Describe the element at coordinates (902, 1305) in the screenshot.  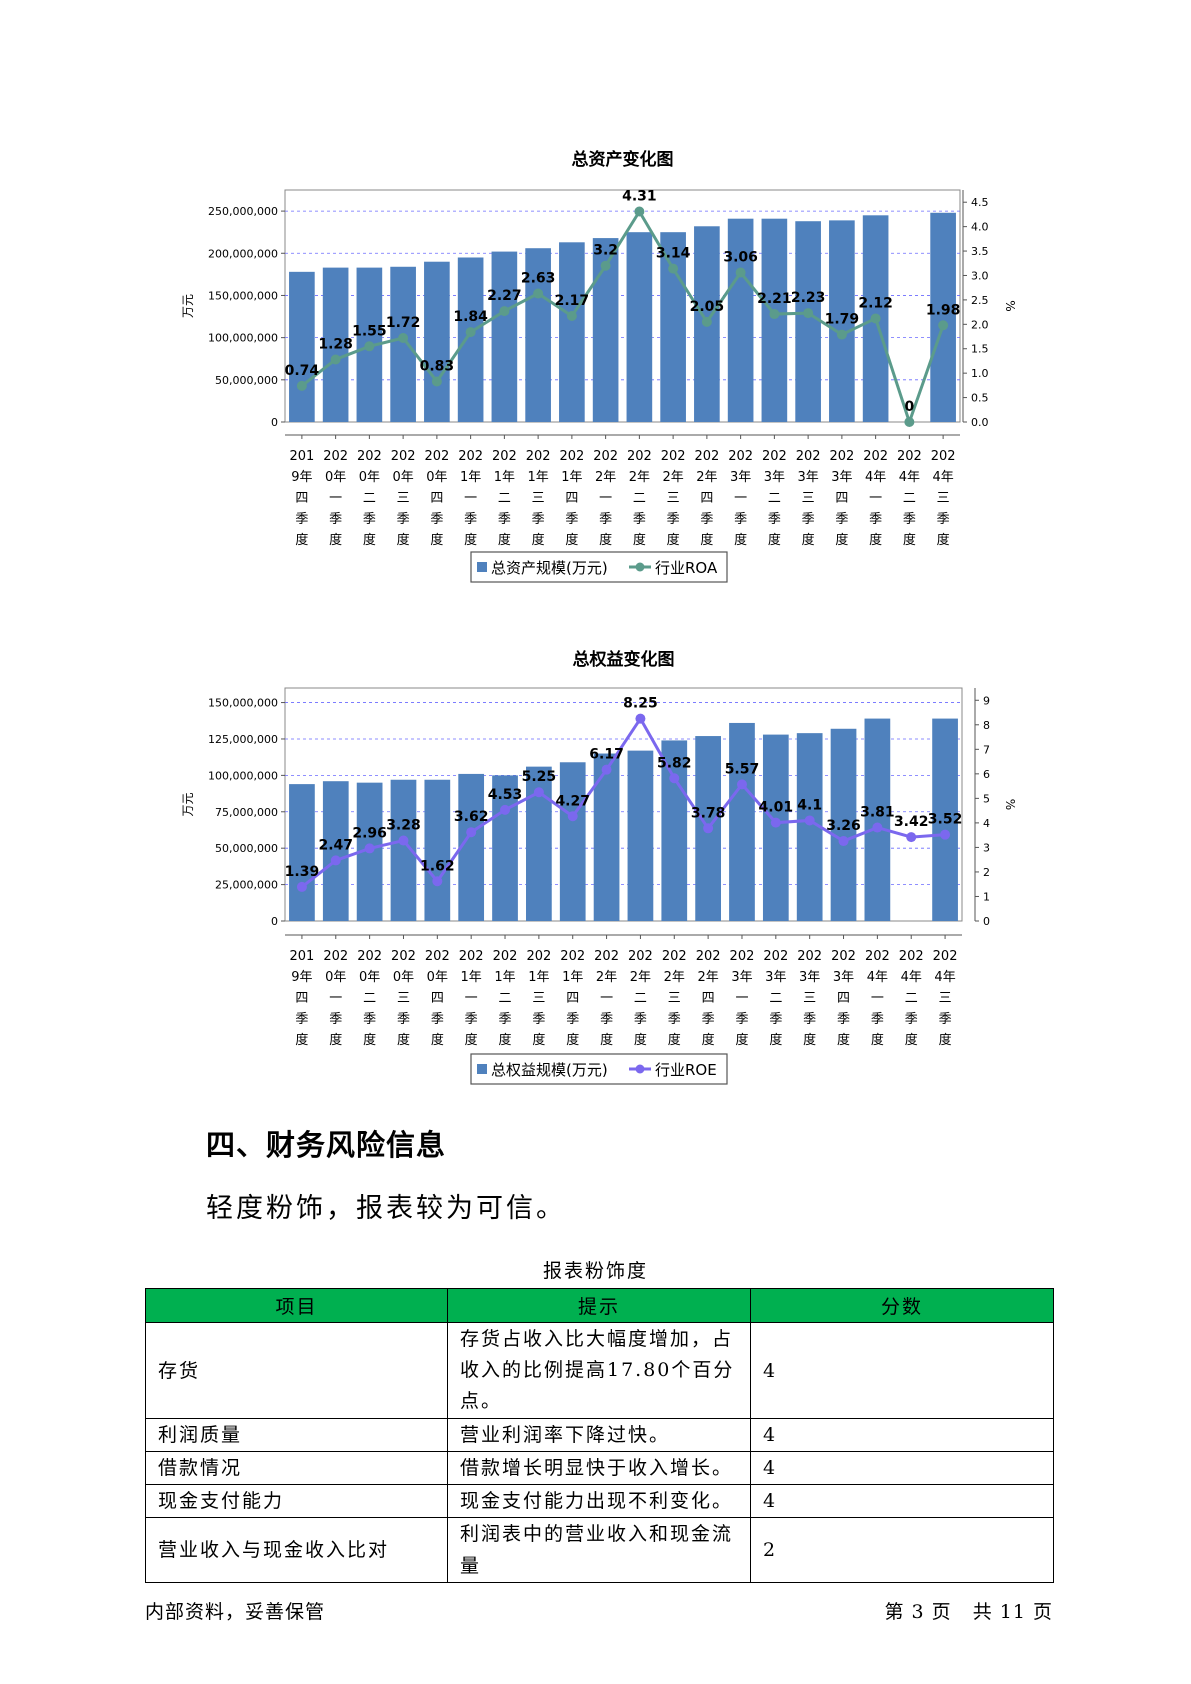
I see `header-score: 分数` at that location.